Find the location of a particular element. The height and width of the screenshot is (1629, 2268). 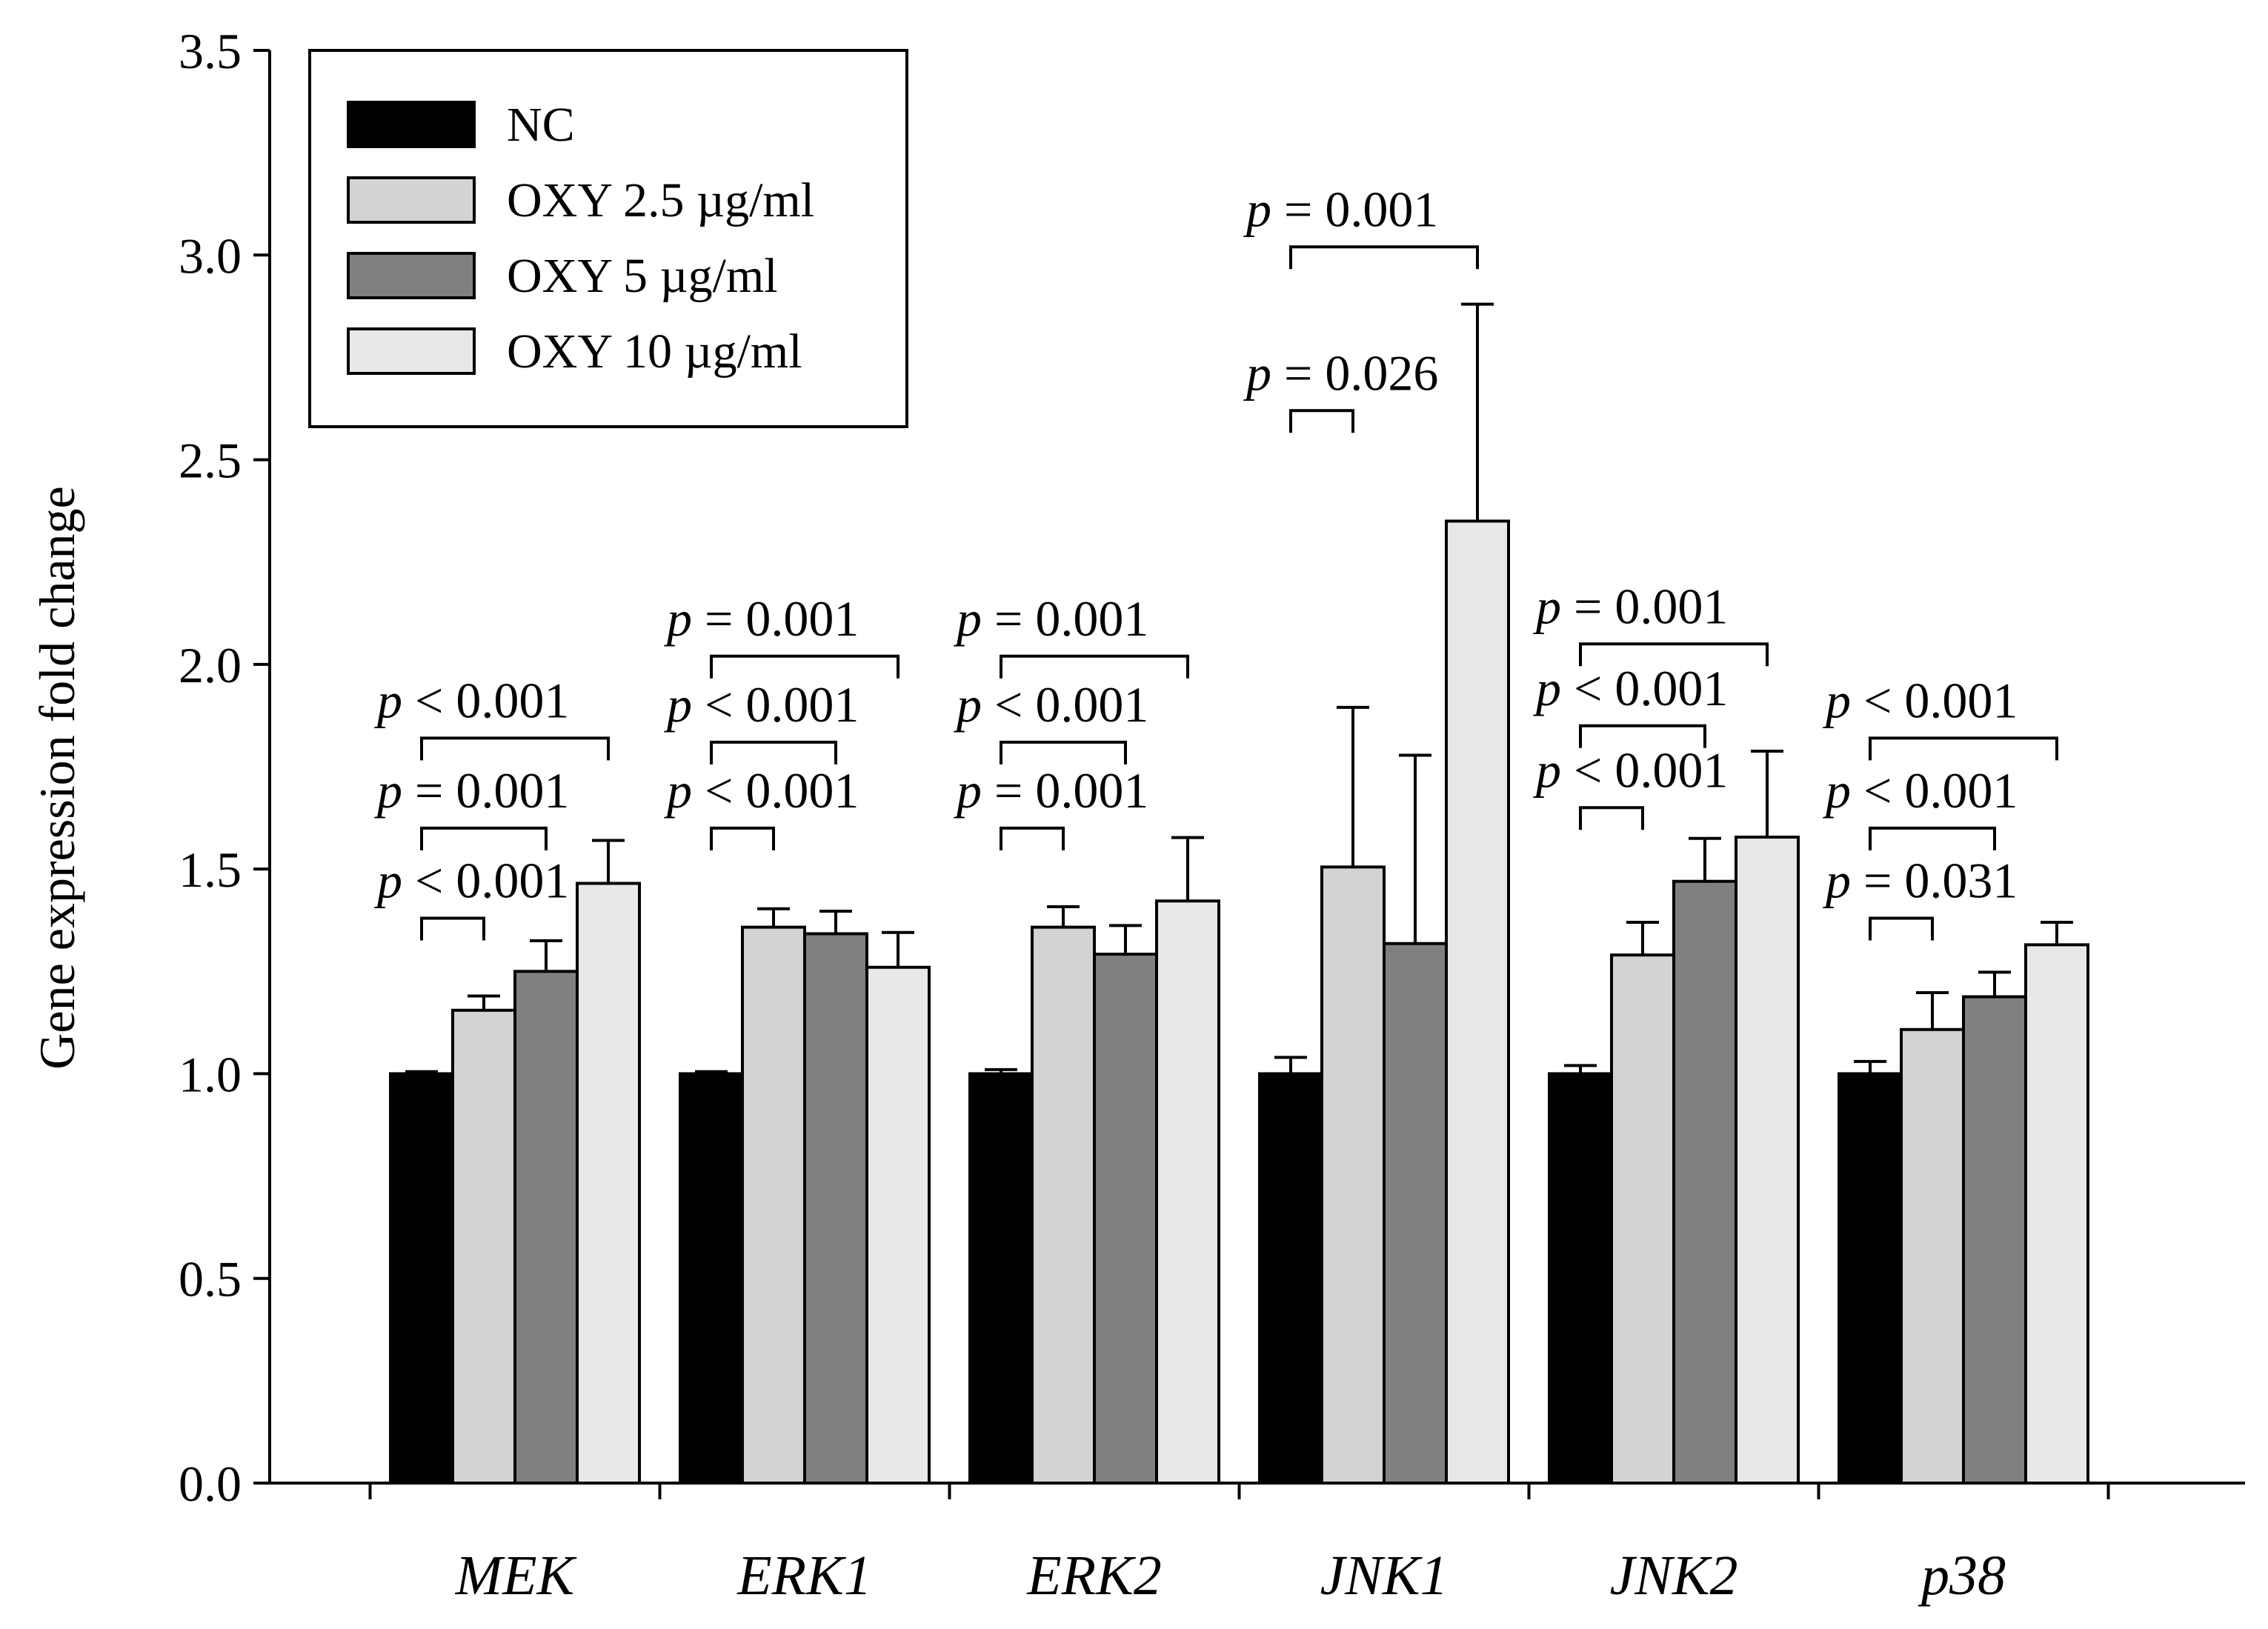

x-tick-label: JNK2 is located at coordinates (1673, 1576).